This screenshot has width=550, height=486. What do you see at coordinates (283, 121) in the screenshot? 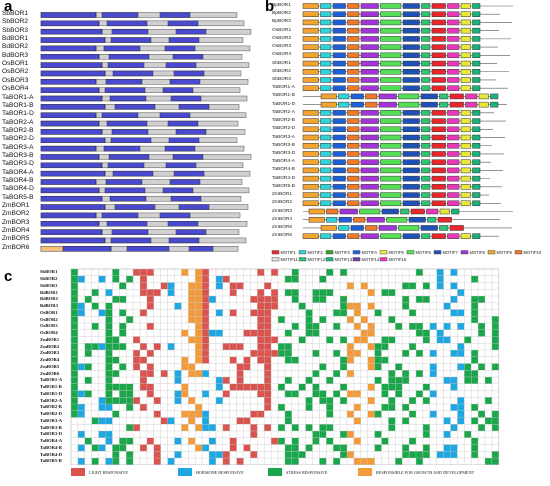
I see `gene-label-b: TaBOR2-B` at bounding box center [283, 121].